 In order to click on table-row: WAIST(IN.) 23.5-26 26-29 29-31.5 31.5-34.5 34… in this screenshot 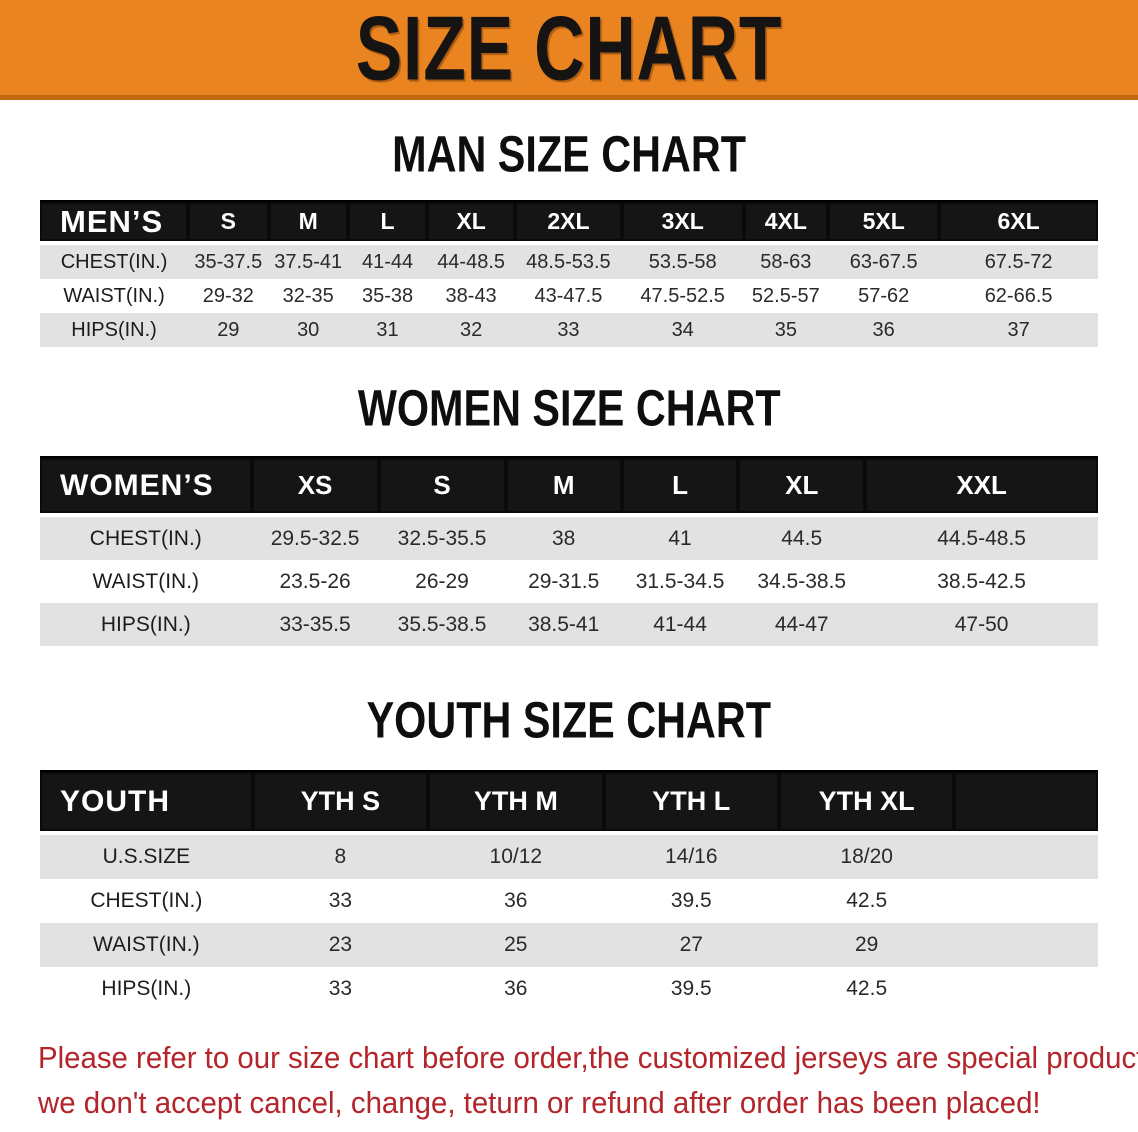, I will do `click(569, 581)`.